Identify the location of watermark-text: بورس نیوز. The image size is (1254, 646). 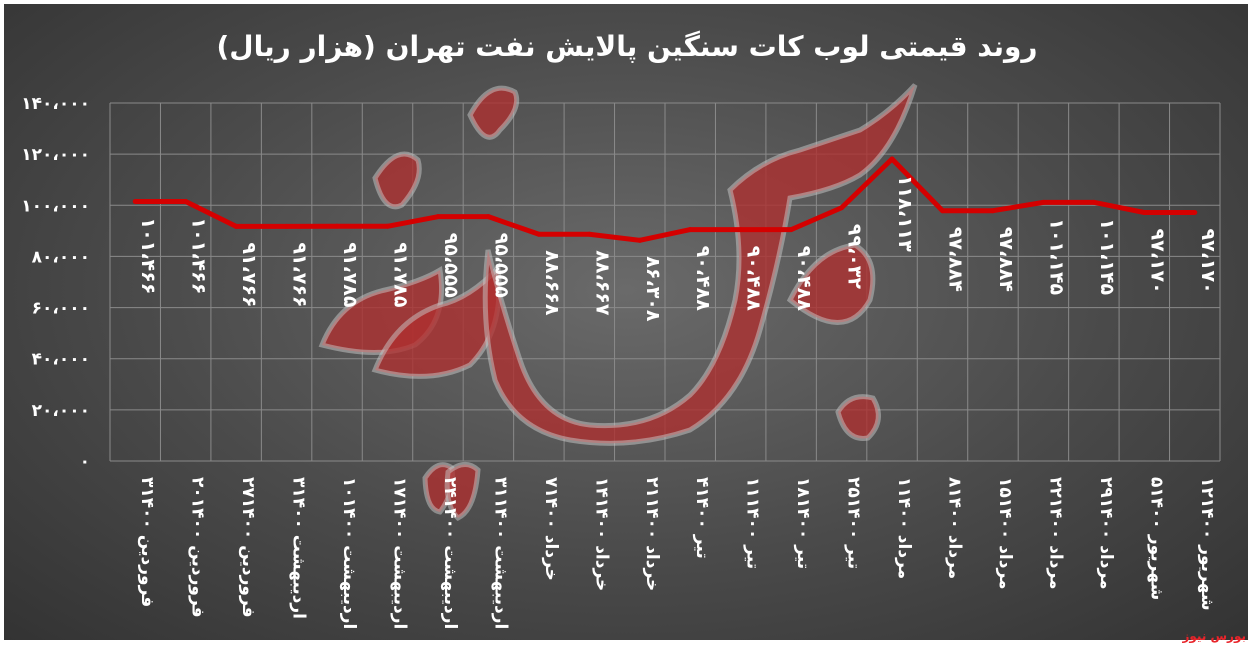
(1214, 636).